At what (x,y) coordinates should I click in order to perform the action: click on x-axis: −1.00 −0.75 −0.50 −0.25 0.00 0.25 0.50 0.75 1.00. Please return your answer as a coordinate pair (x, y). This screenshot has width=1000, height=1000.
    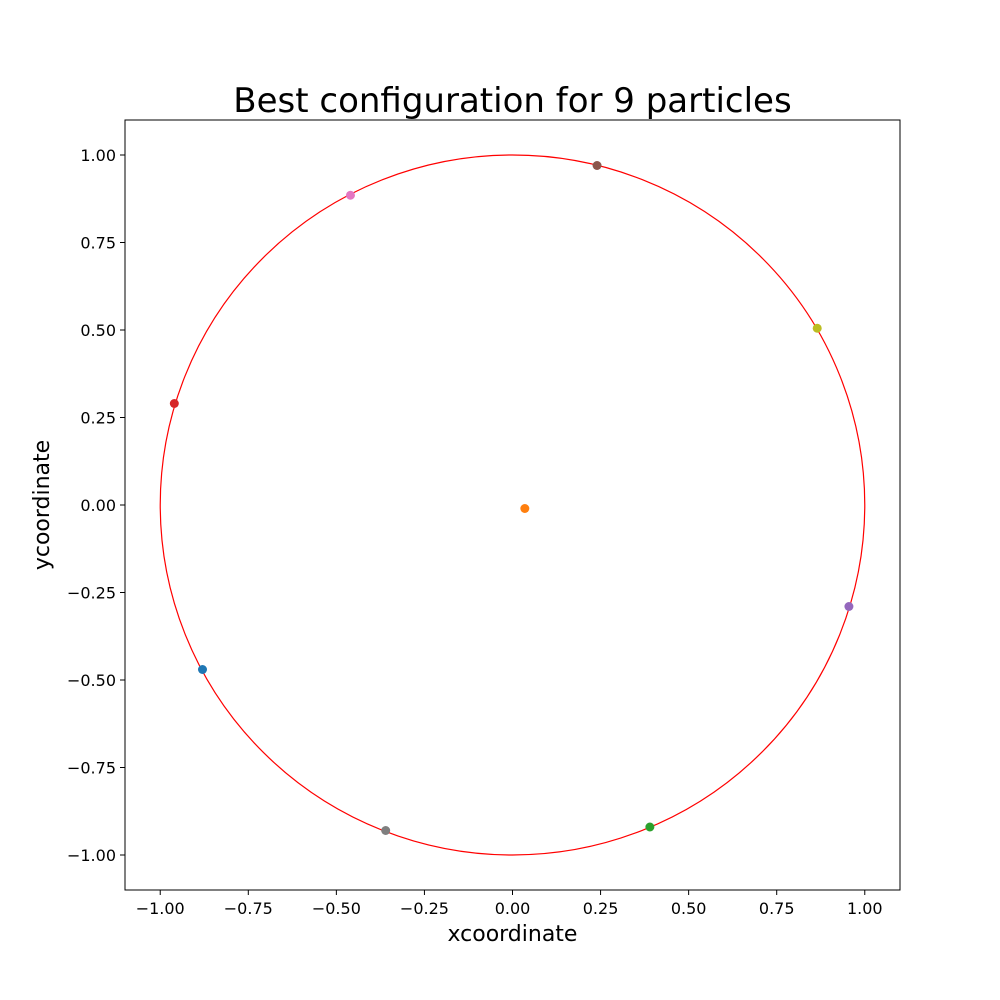
    Looking at the image, I should click on (509, 904).